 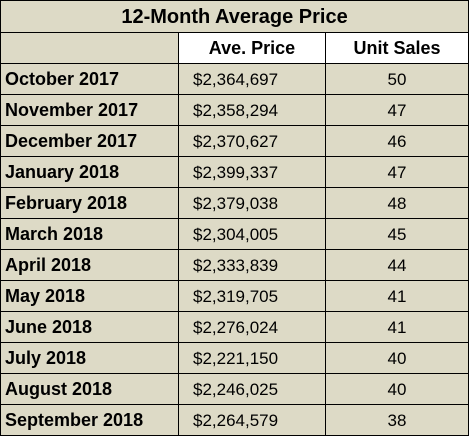 I want to click on unit-sales-cell: 44, so click(x=397, y=265).